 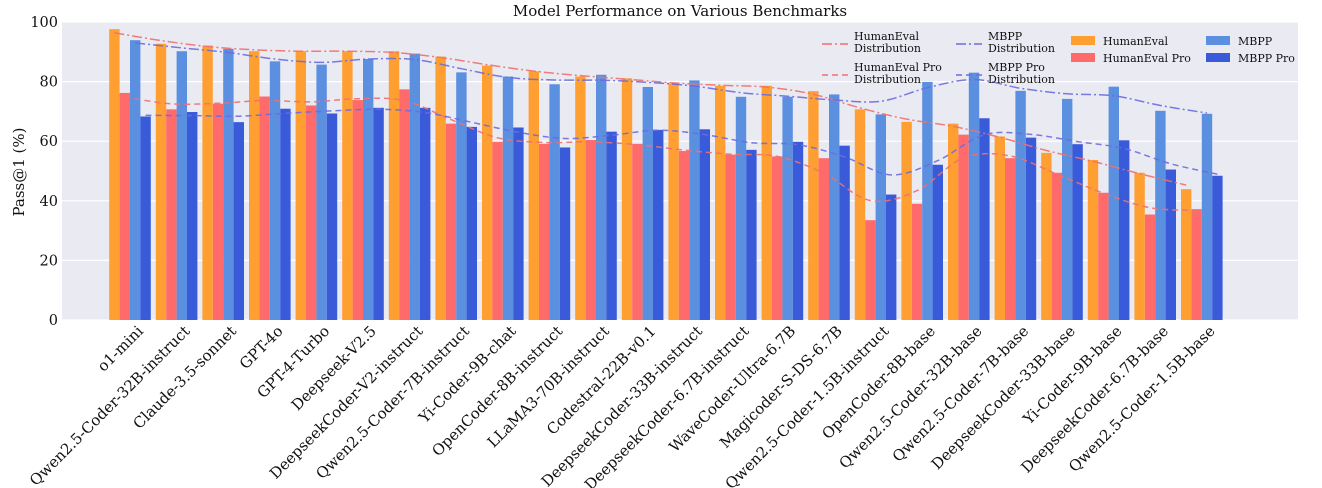 I want to click on y-axis-label: Pass@1 (%), so click(x=19, y=171).